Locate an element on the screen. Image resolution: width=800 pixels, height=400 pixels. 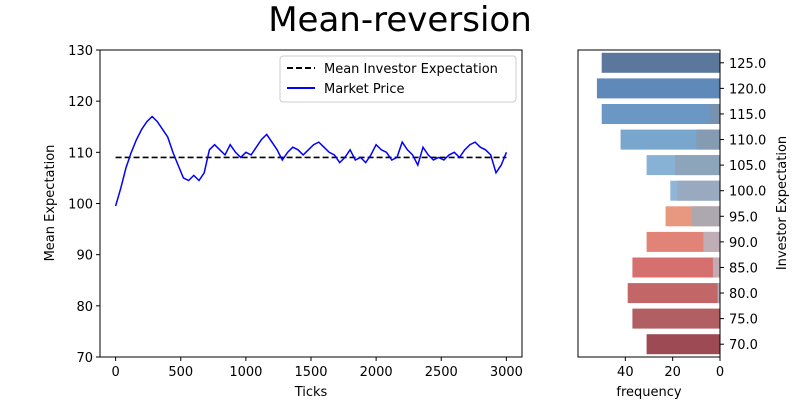
y-tick-label: 80 is located at coordinates (84, 307).